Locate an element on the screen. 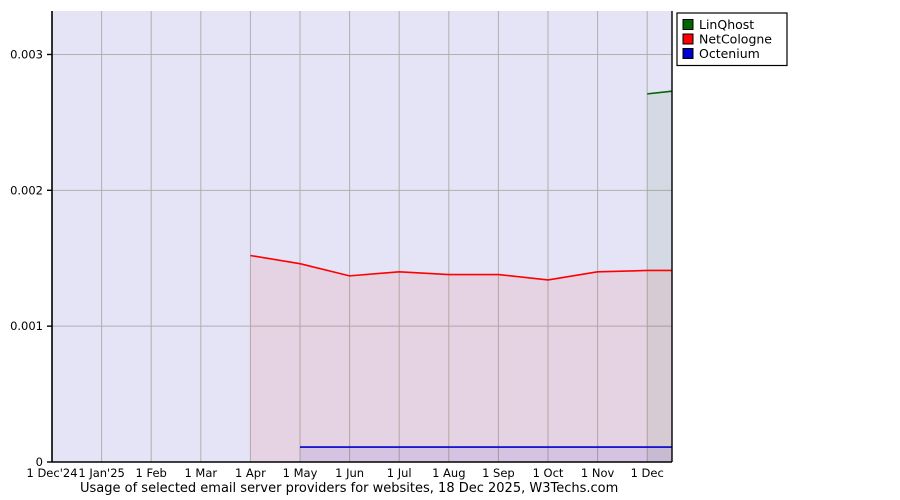  legend-box is located at coordinates (732, 39).